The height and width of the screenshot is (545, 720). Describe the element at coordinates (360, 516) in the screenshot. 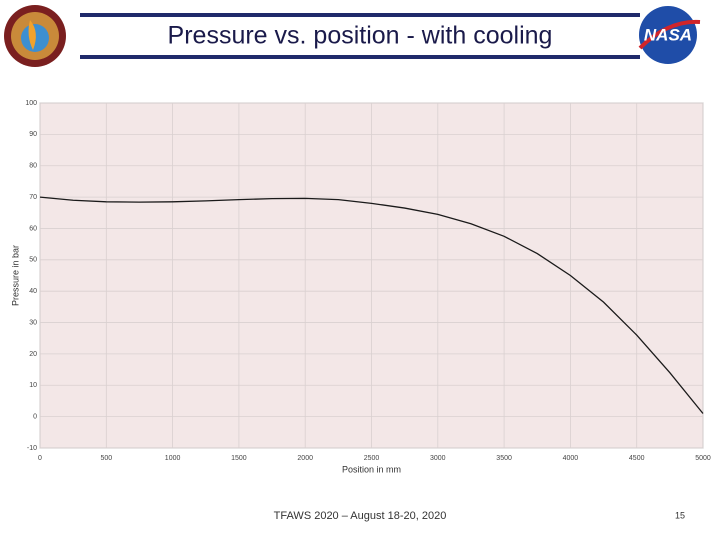

I see `footer-text: TFAWS 2020 – August 18-20, 2020` at that location.